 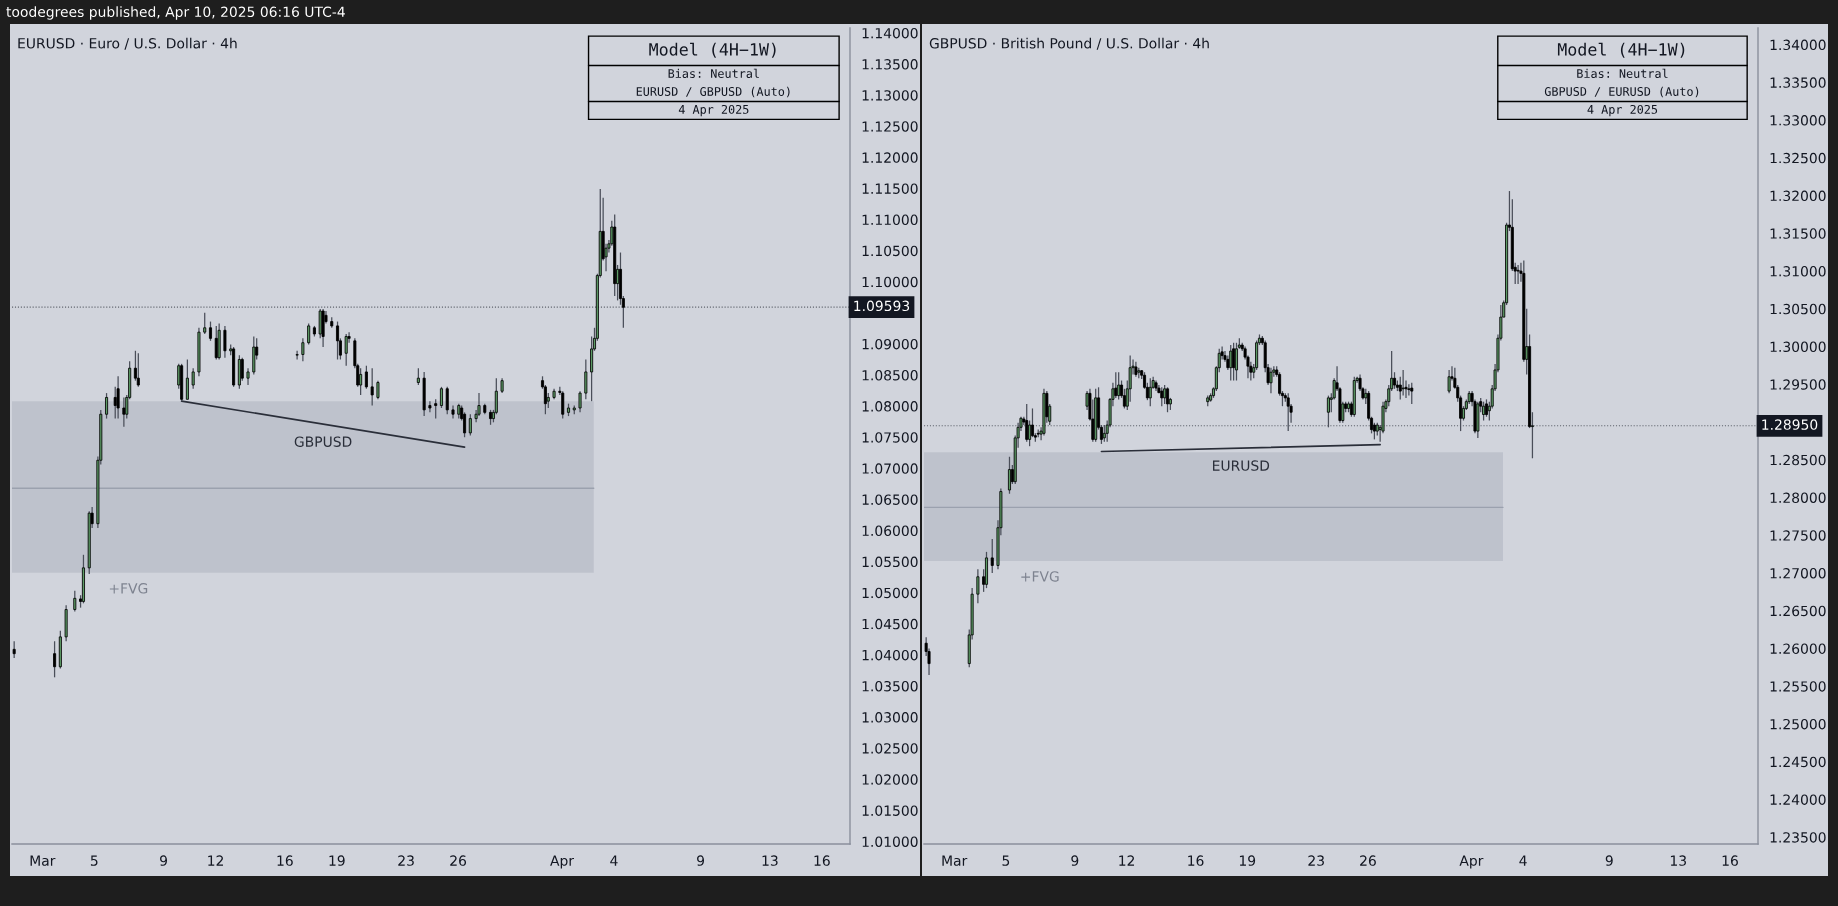 I want to click on y-tick-label: 1.04000, so click(x=890, y=655).